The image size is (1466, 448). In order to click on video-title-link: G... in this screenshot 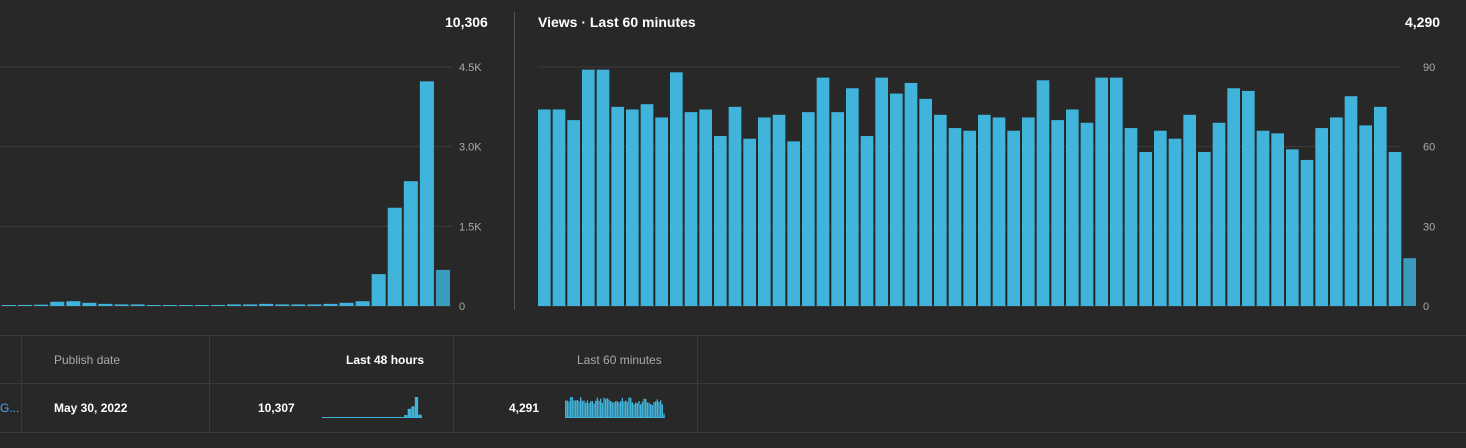, I will do `click(10, 408)`.